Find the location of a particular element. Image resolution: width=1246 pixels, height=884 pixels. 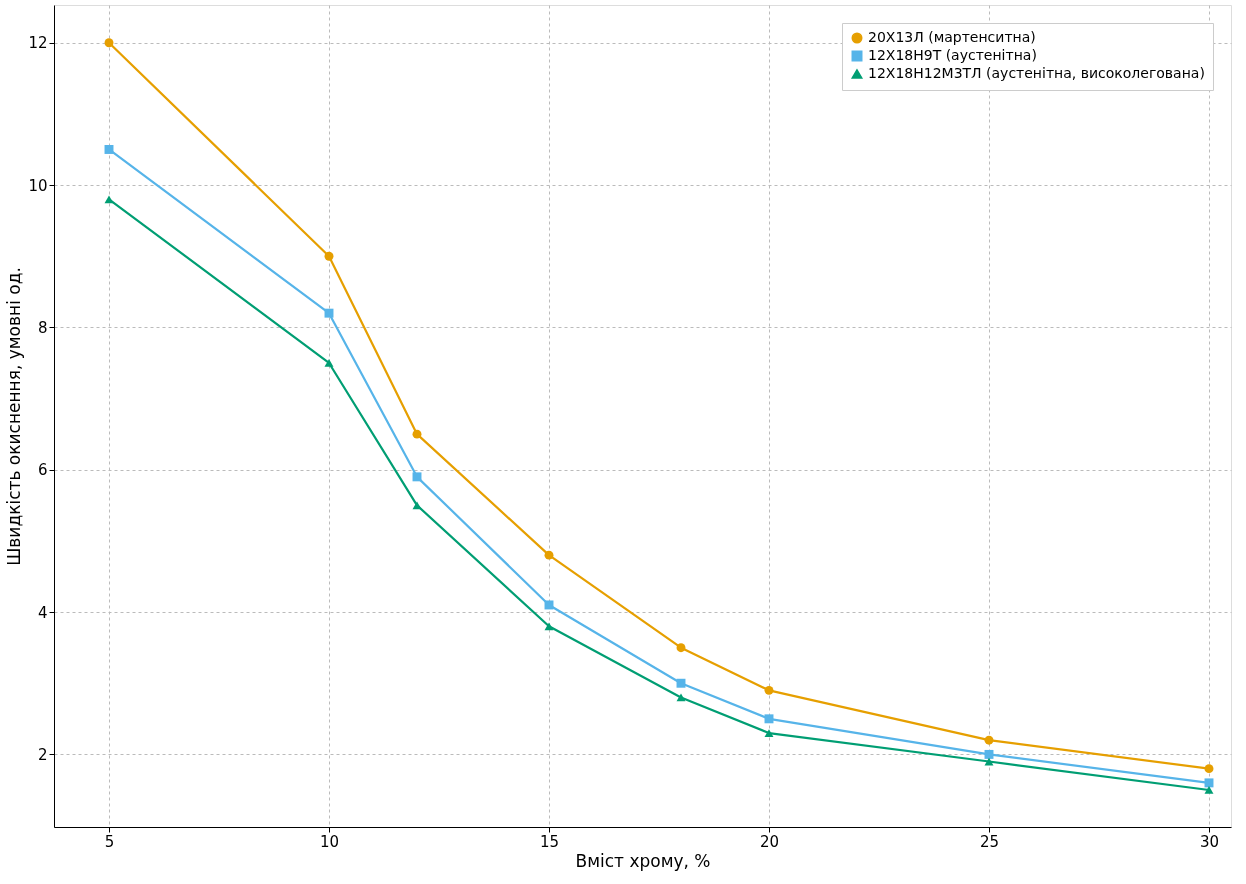

x-tick-label: 15 is located at coordinates (549, 841).